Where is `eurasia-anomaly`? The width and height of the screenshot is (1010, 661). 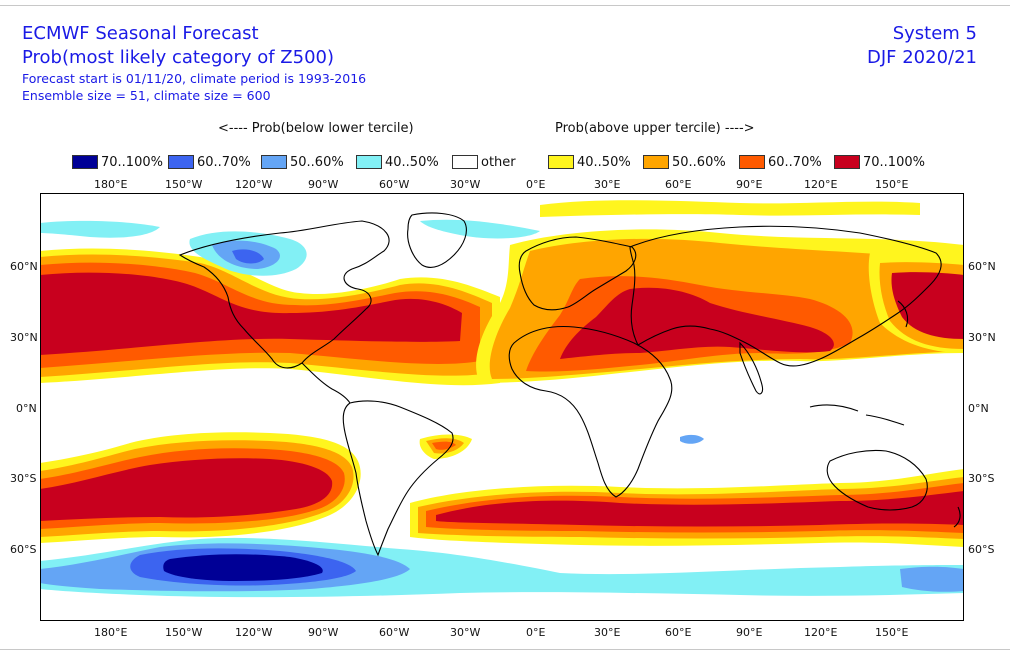
eurasia-anomaly is located at coordinates (720, 306).